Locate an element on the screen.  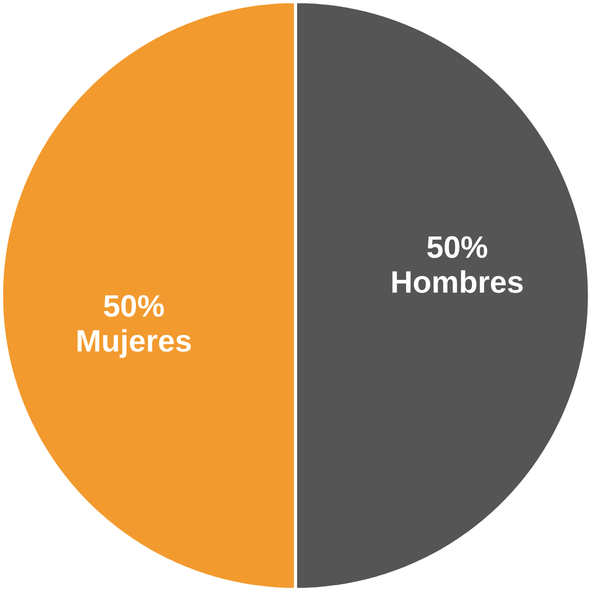
slice-label: Mujeres is located at coordinates (134, 343).